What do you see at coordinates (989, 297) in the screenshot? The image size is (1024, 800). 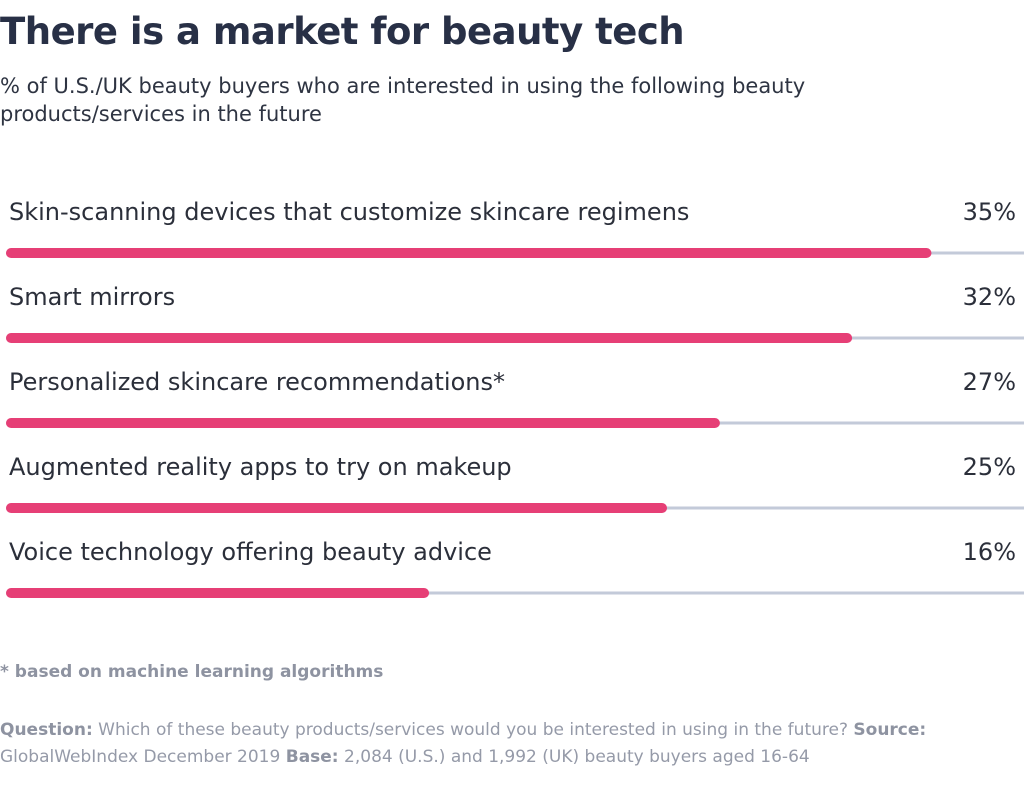 I see `value-label: 32%` at bounding box center [989, 297].